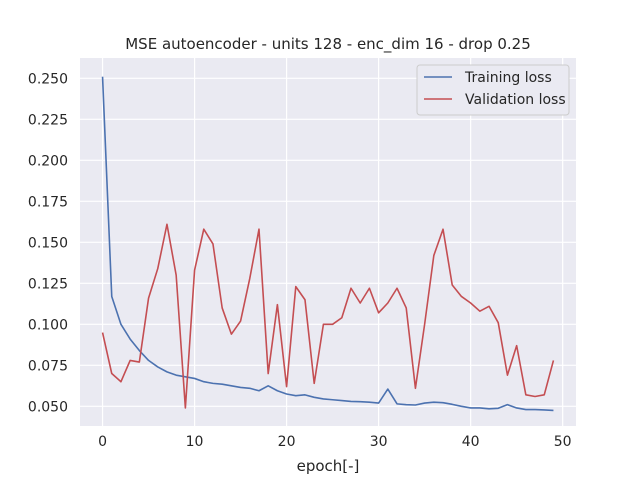  Describe the element at coordinates (508, 78) in the screenshot. I see `legend-label-training: Training loss` at that location.